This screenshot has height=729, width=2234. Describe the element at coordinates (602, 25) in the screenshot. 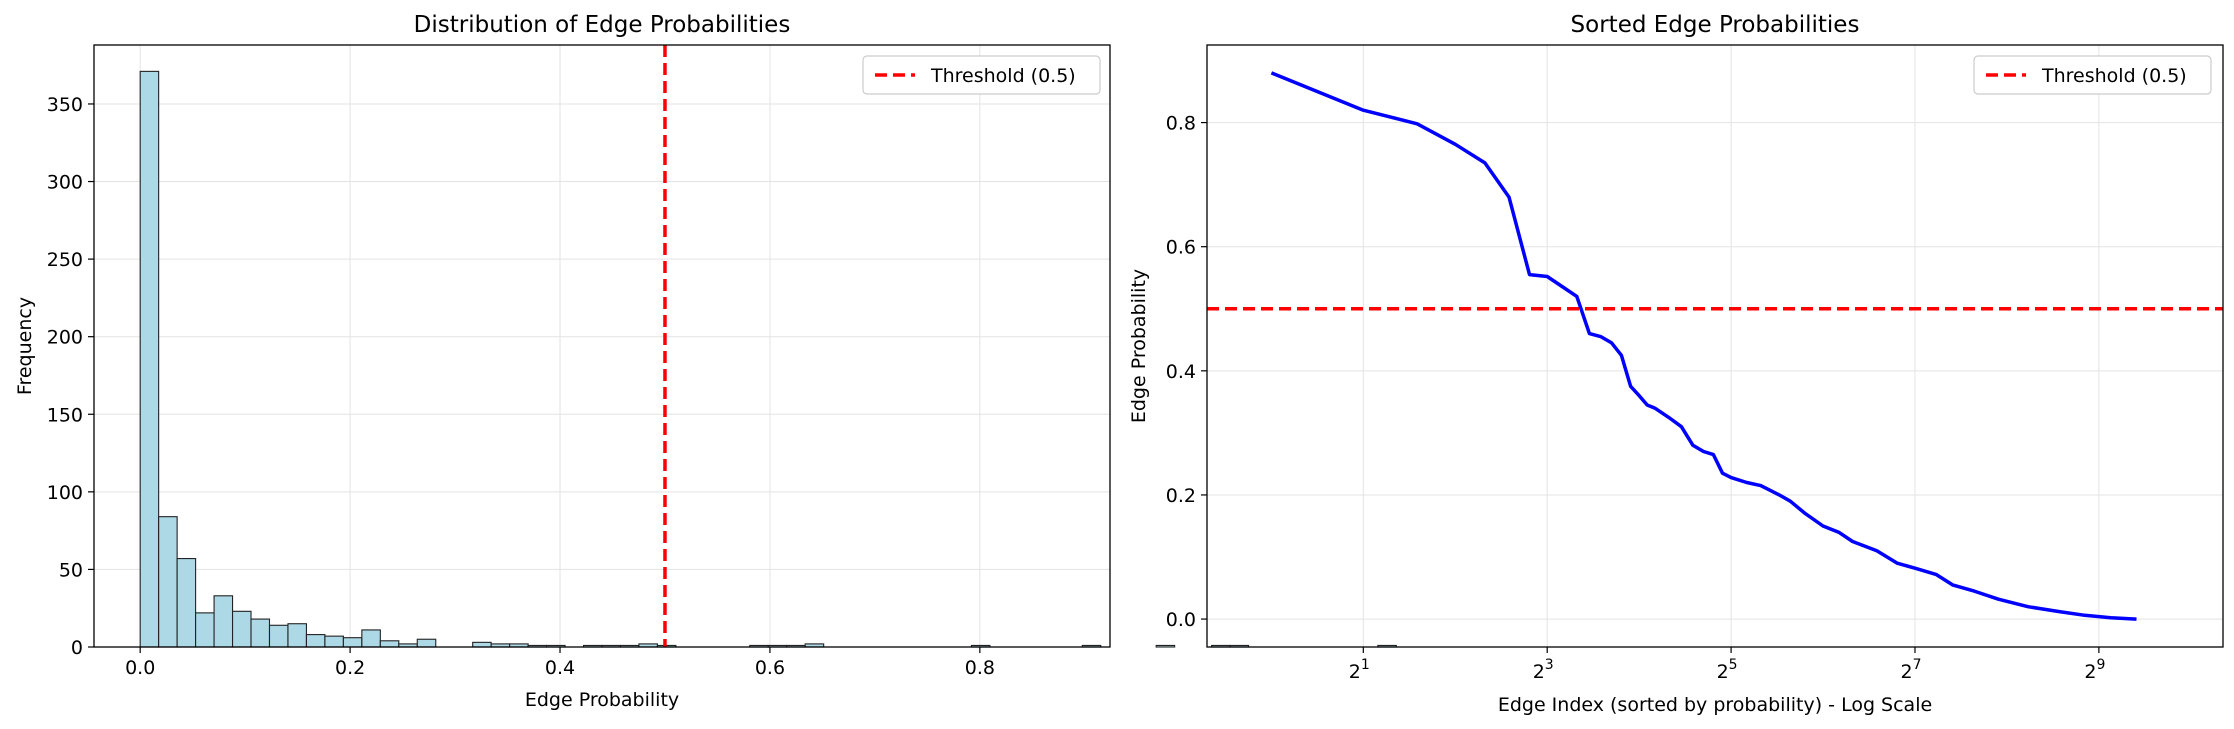

I see `histogram-title: Distribution of Edge Probabilities` at that location.